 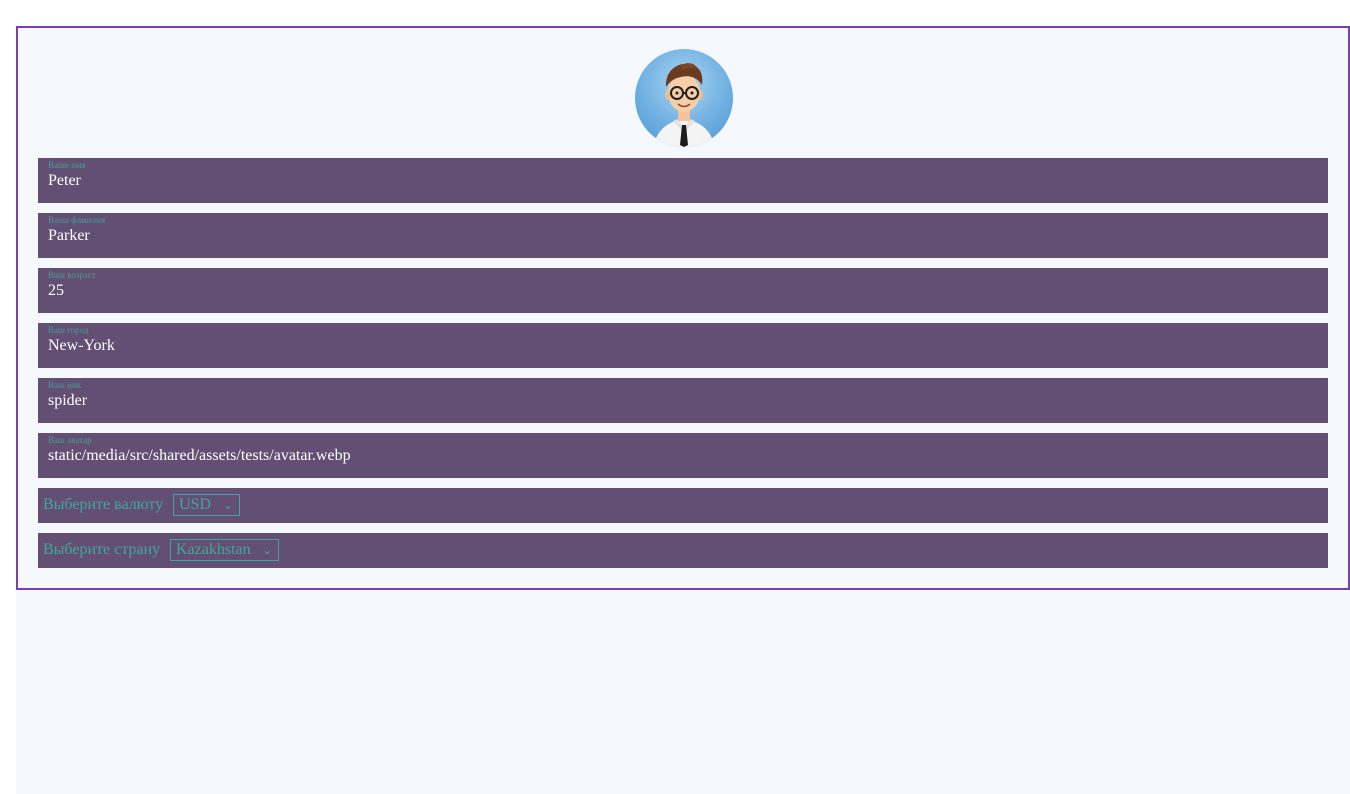 What do you see at coordinates (684, 105) in the screenshot?
I see `avatar-illustration` at bounding box center [684, 105].